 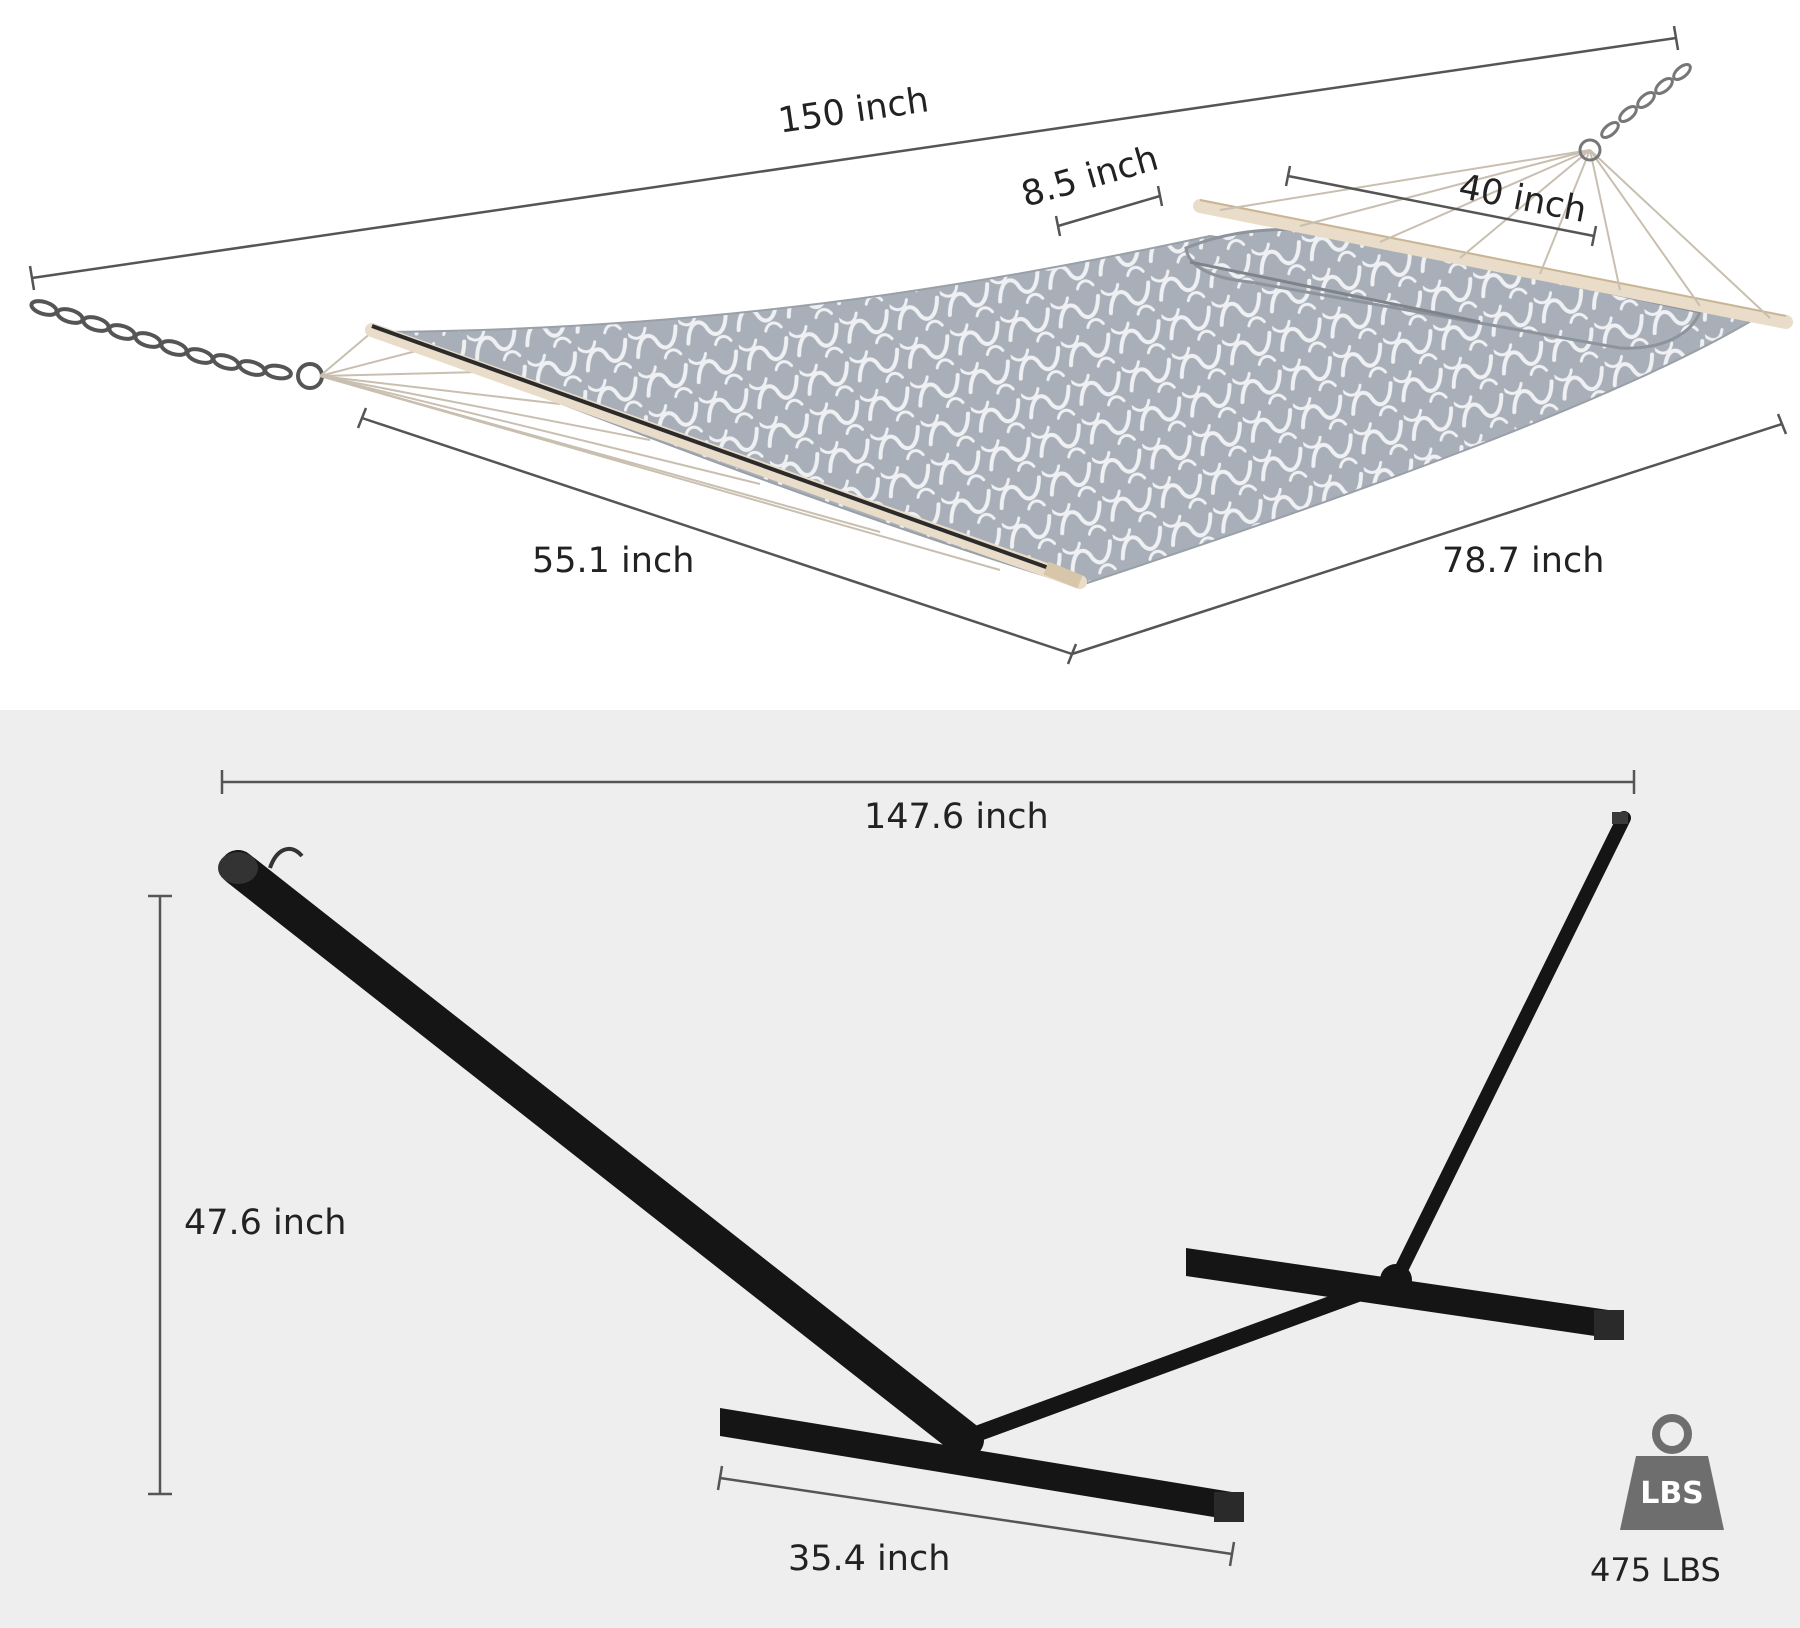 I want to click on label-stand-length: 147.6 inch, so click(x=956, y=817).